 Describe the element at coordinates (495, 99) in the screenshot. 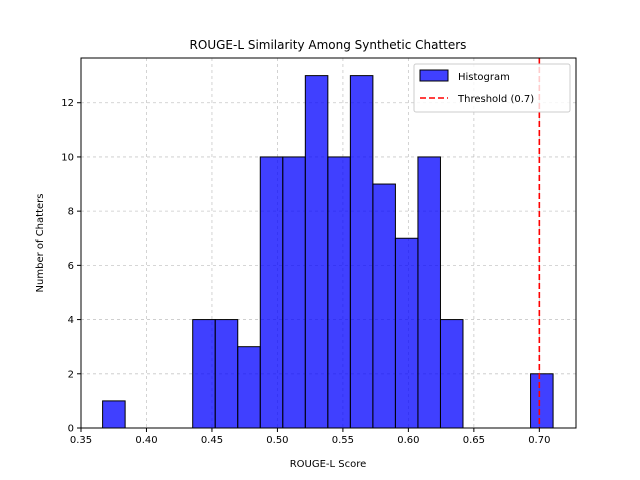

I see `legend-threshold-label: Threshold (0.7)` at that location.